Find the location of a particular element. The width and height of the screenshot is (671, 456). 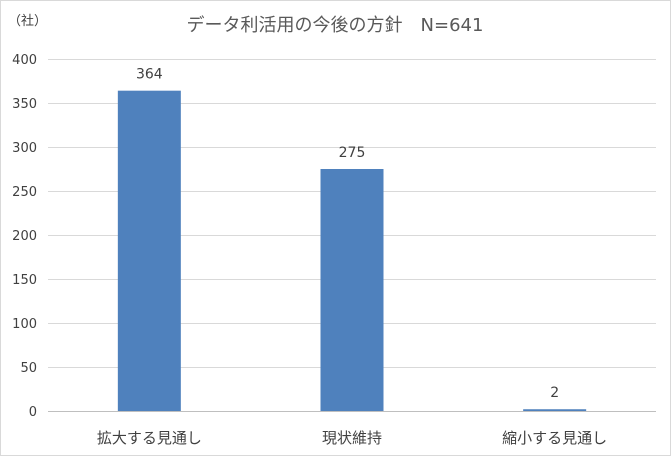

category-label: 現状維持 is located at coordinates (352, 438).